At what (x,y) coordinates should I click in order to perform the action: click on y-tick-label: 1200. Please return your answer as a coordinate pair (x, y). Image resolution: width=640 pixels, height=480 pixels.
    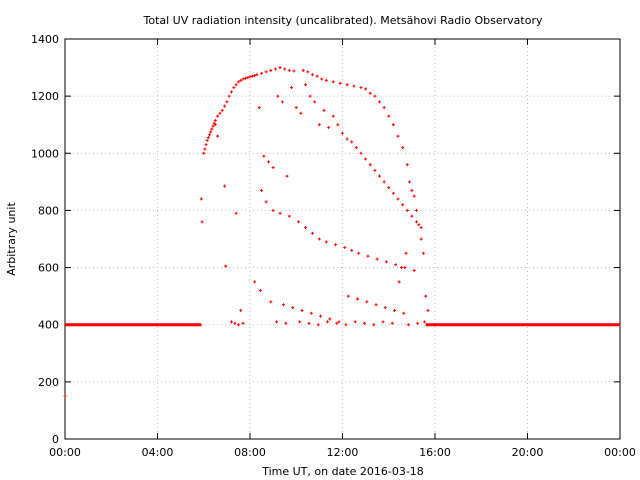
    Looking at the image, I should click on (45, 96).